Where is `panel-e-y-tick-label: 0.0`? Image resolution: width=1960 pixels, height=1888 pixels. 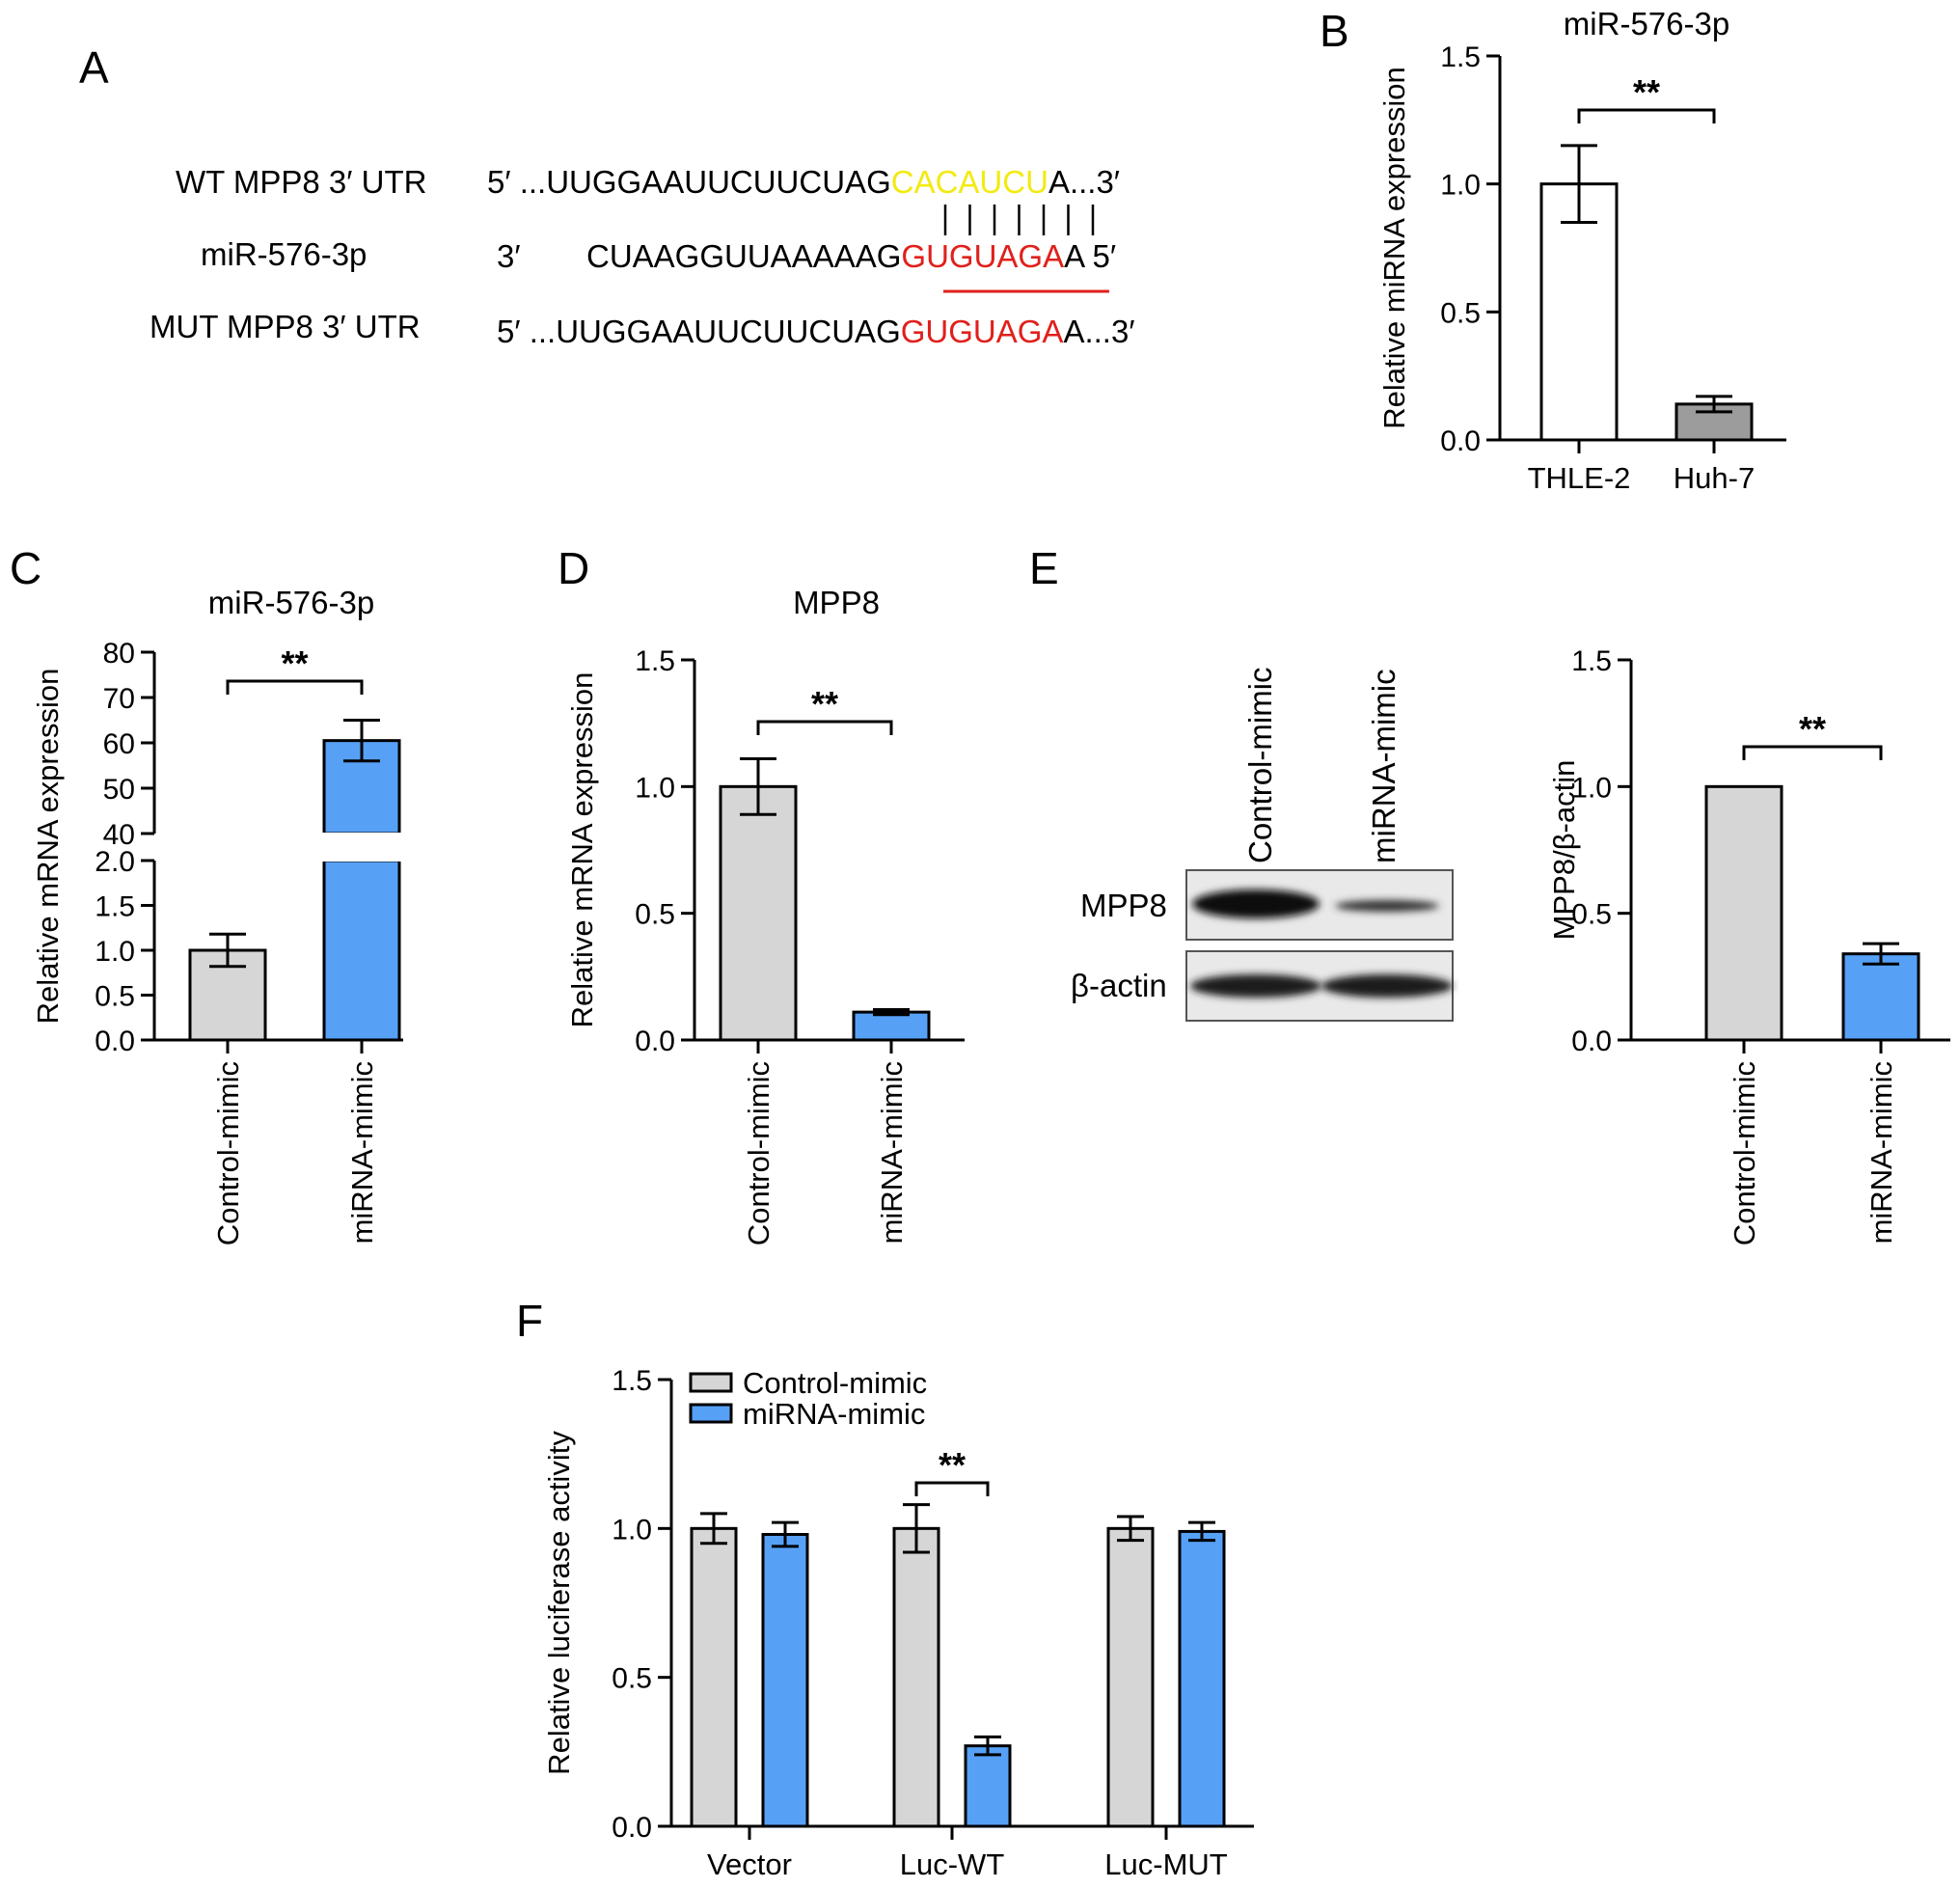
panel-e-y-tick-label: 0.0 is located at coordinates (1591, 1041).